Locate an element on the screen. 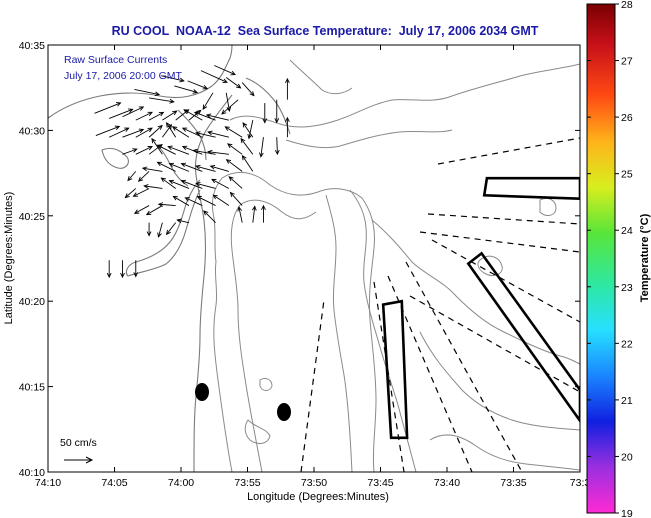 The image size is (651, 518). colorbar-tick-label: 19 is located at coordinates (627, 513).